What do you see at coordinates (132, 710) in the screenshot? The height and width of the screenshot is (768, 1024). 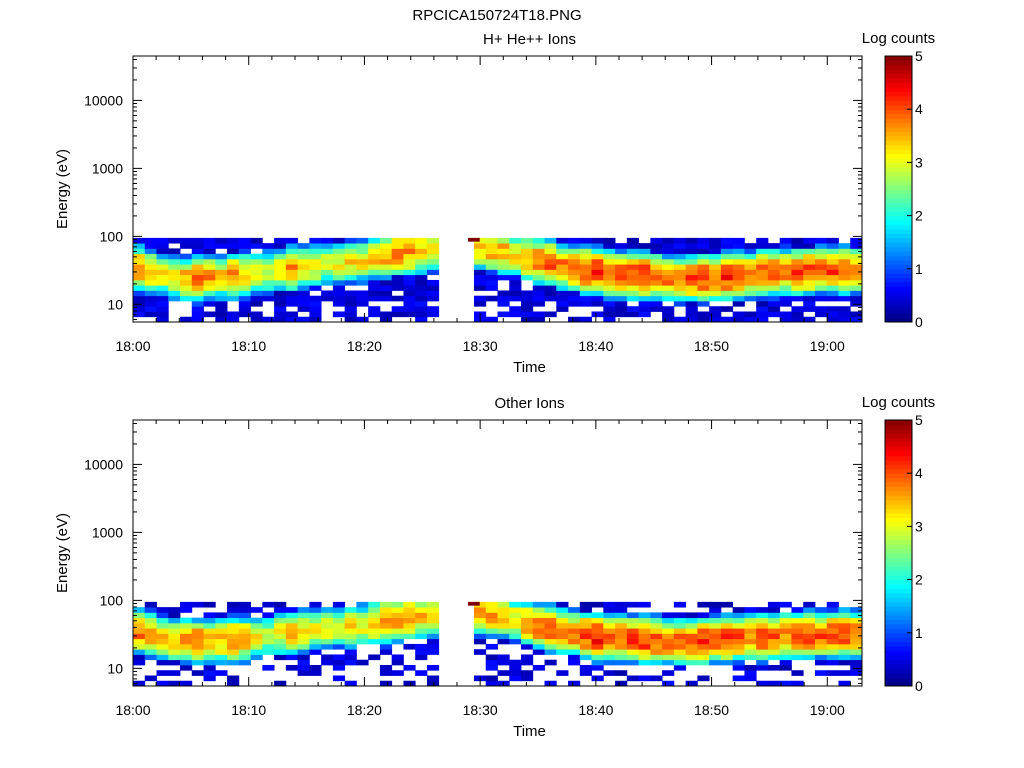 I see `x-tick-label: 18:00` at bounding box center [132, 710].